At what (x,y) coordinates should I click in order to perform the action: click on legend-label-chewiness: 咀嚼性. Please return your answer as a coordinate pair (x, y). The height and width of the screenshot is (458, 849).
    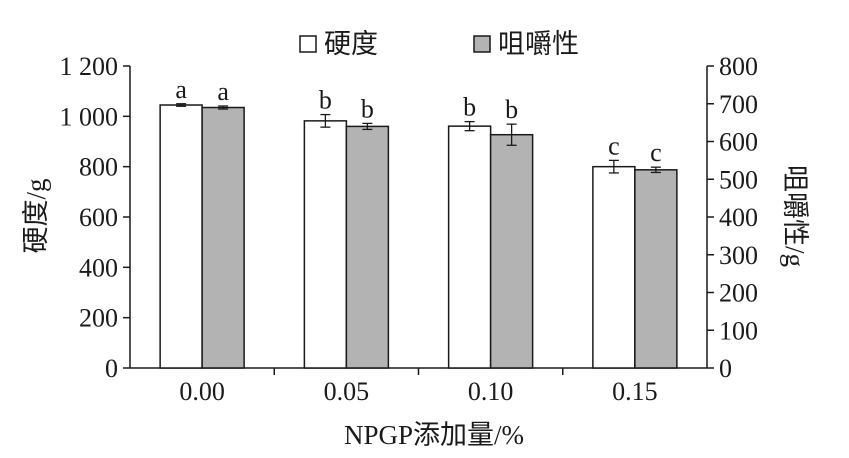
    Looking at the image, I should click on (538, 44).